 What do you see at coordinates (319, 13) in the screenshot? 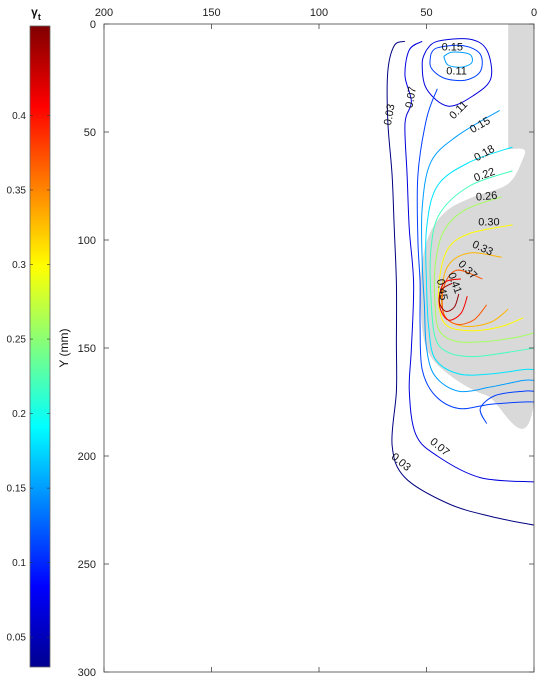
I see `x-tick-label: 100` at bounding box center [319, 13].